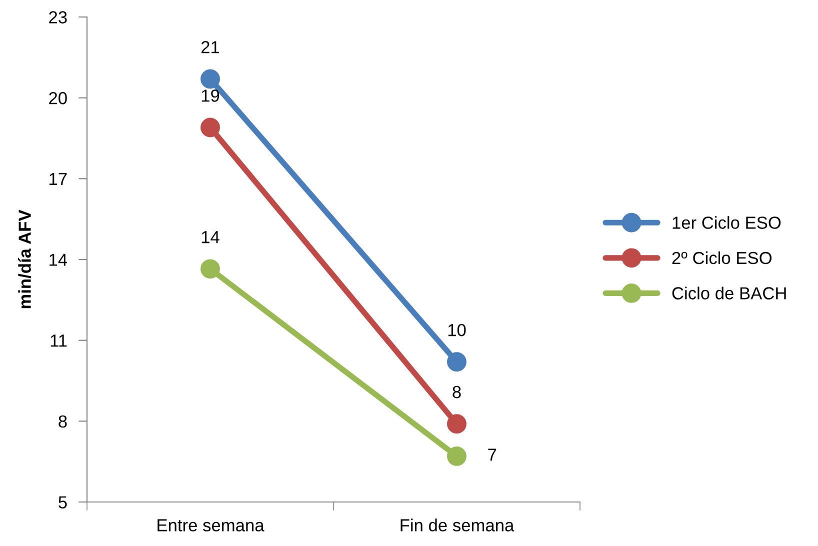  I want to click on data-label: 8, so click(456, 392).